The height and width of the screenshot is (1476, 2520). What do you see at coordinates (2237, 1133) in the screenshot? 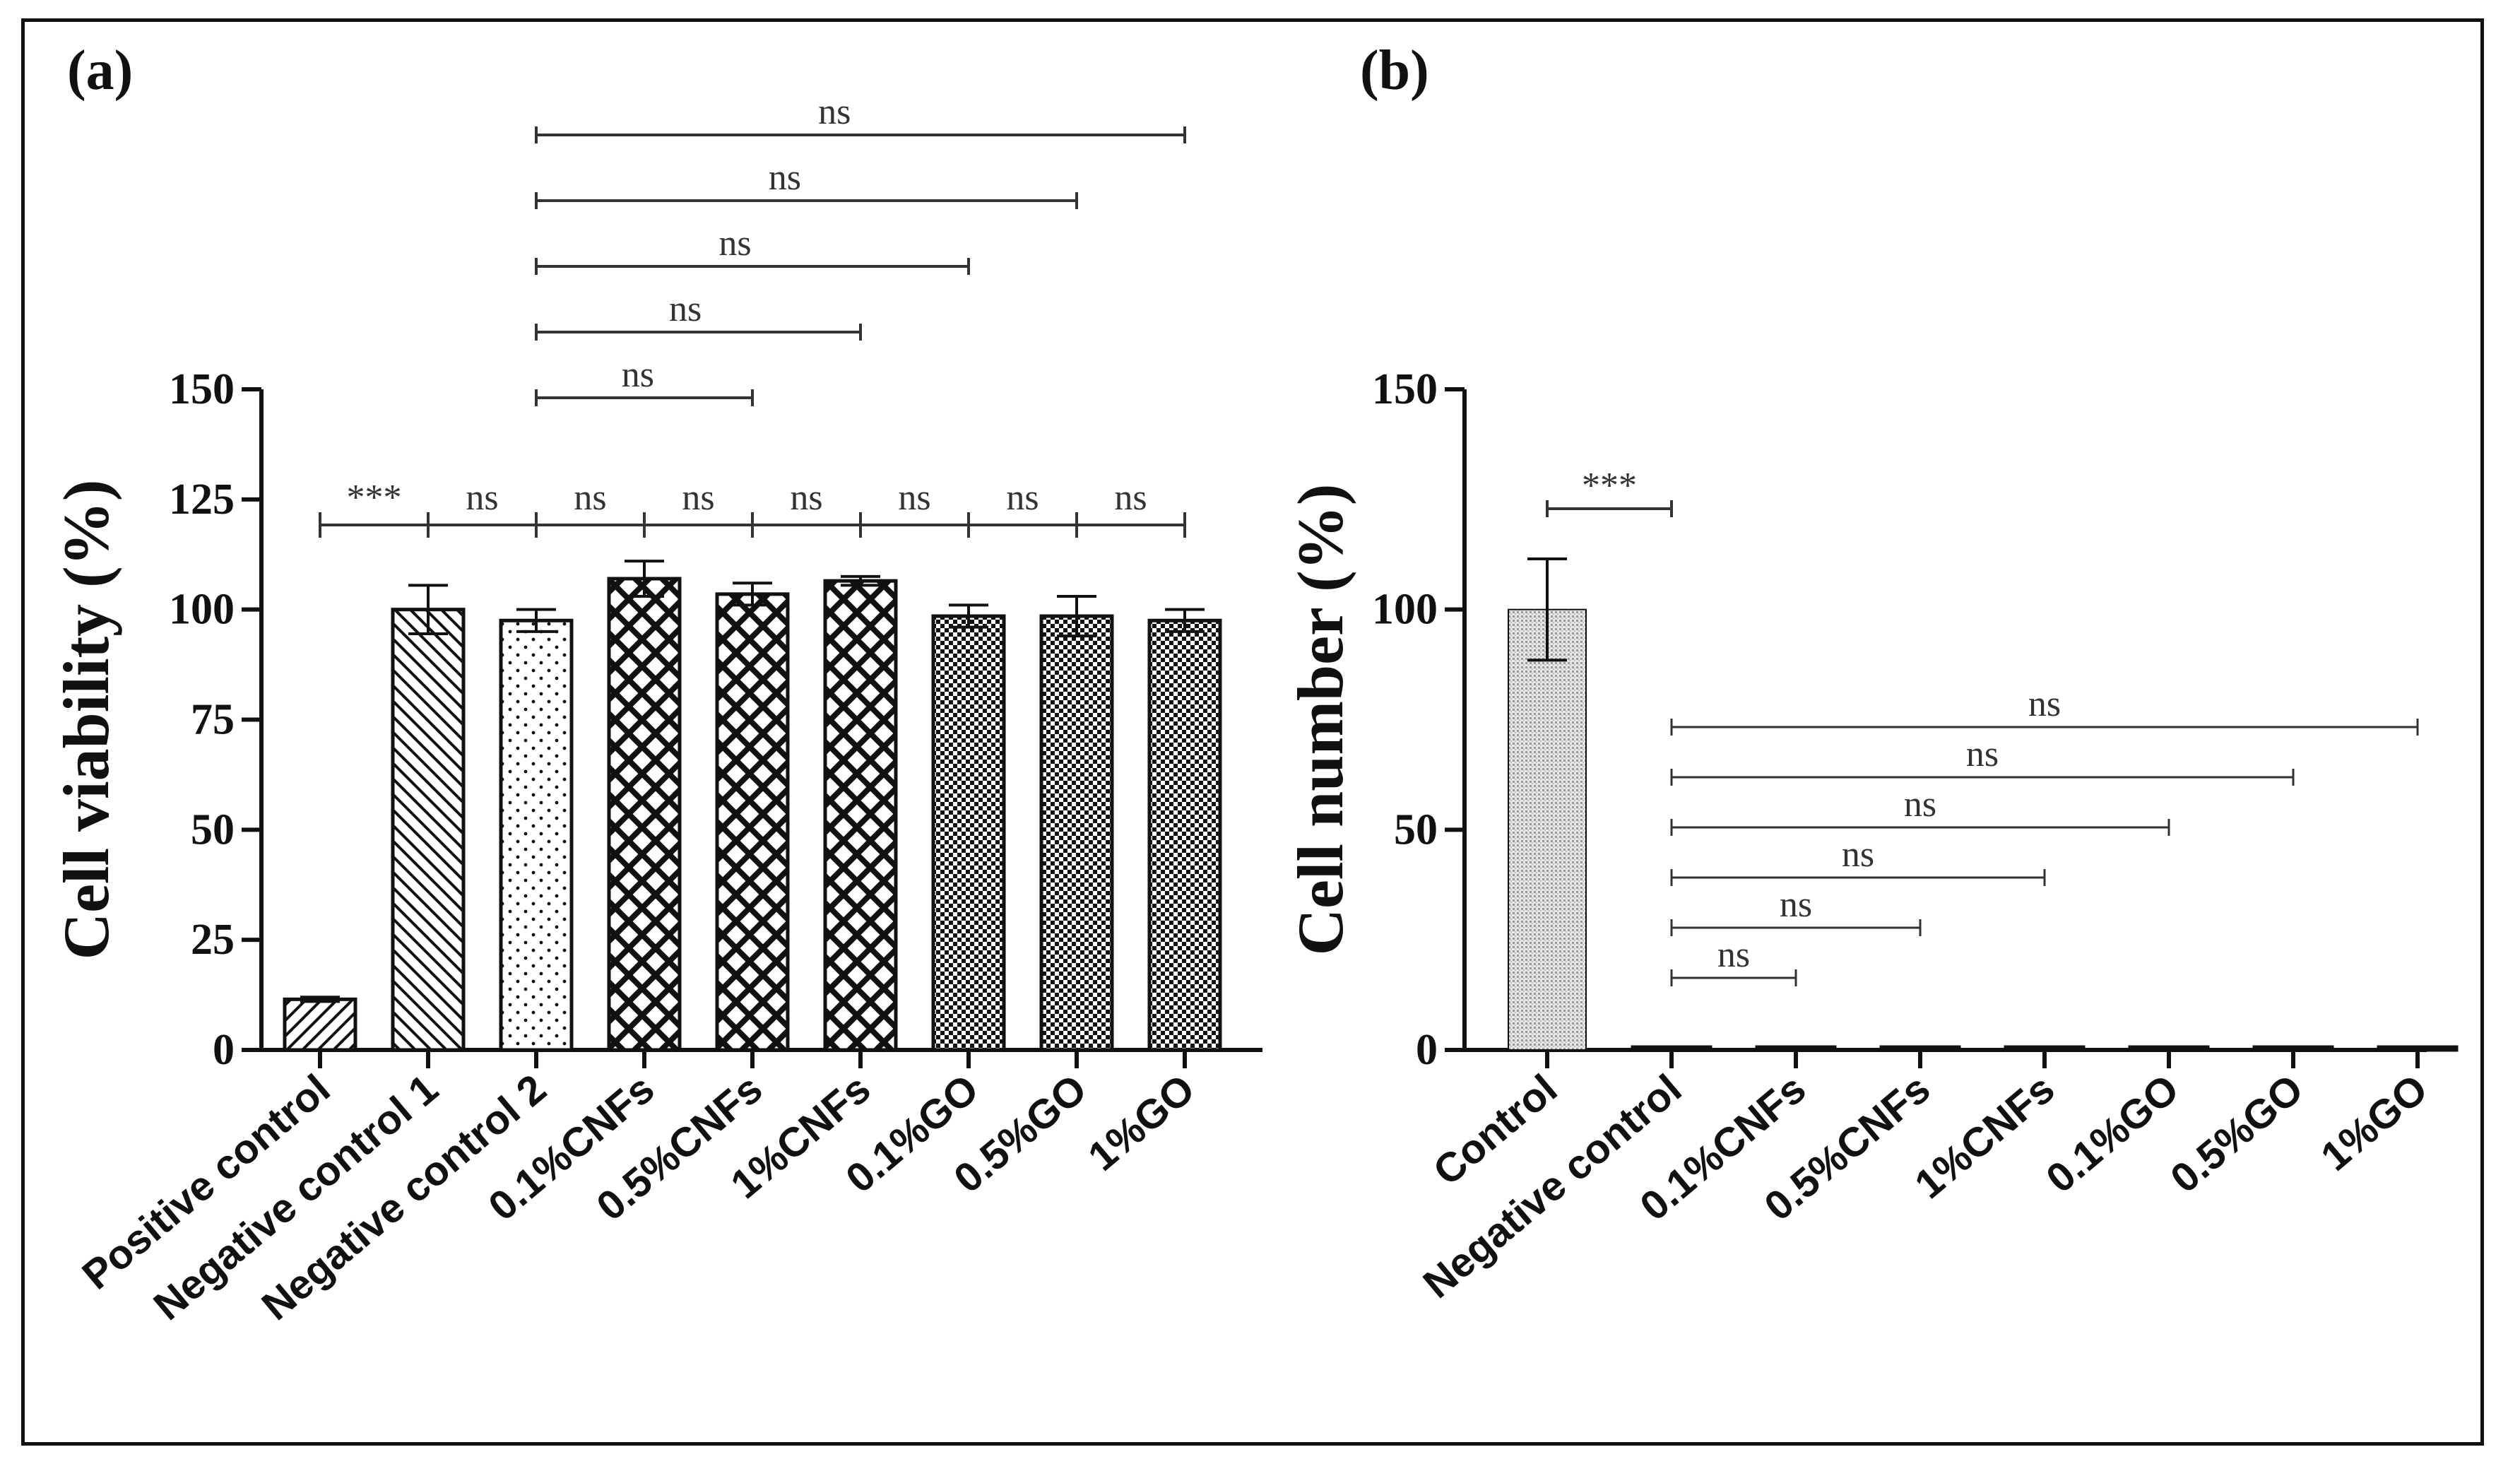
I see `x-tick-label: 0.5%GO` at bounding box center [2237, 1133].